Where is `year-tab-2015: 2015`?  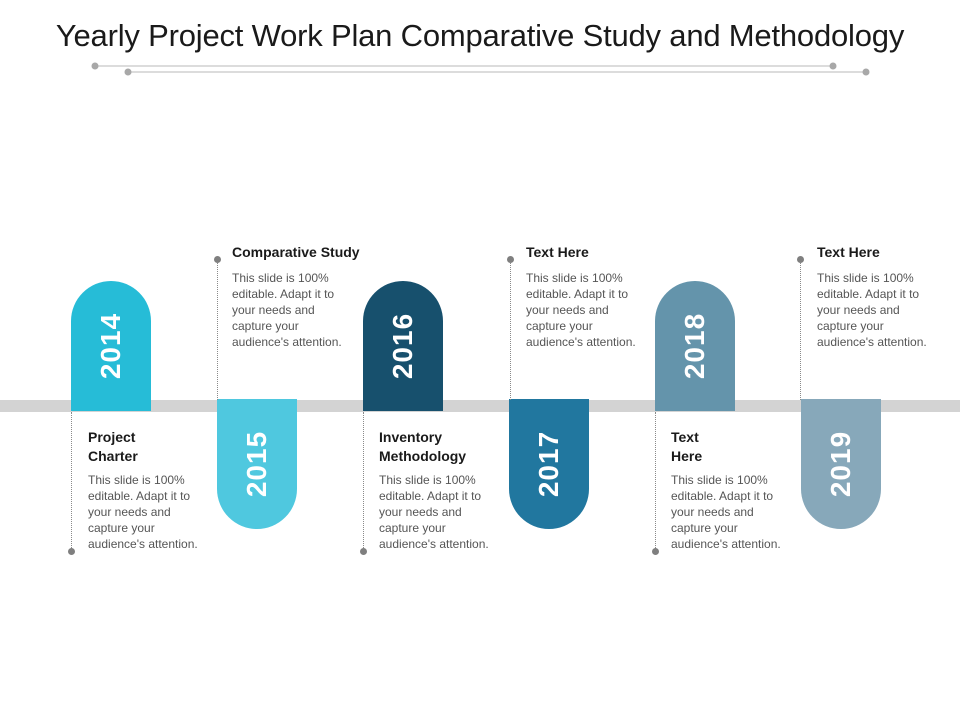
year-tab-2015: 2015 is located at coordinates (257, 464).